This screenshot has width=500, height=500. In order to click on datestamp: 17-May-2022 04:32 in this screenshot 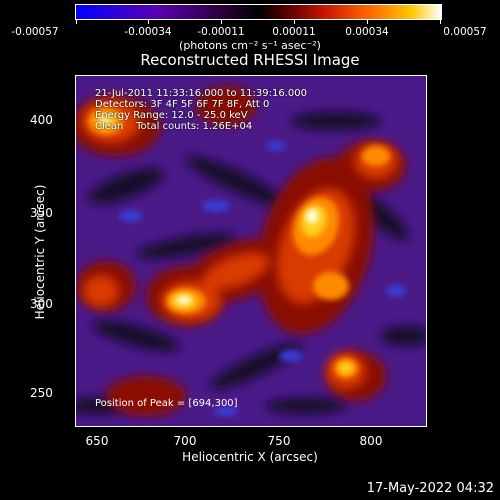, I will do `click(430, 488)`.